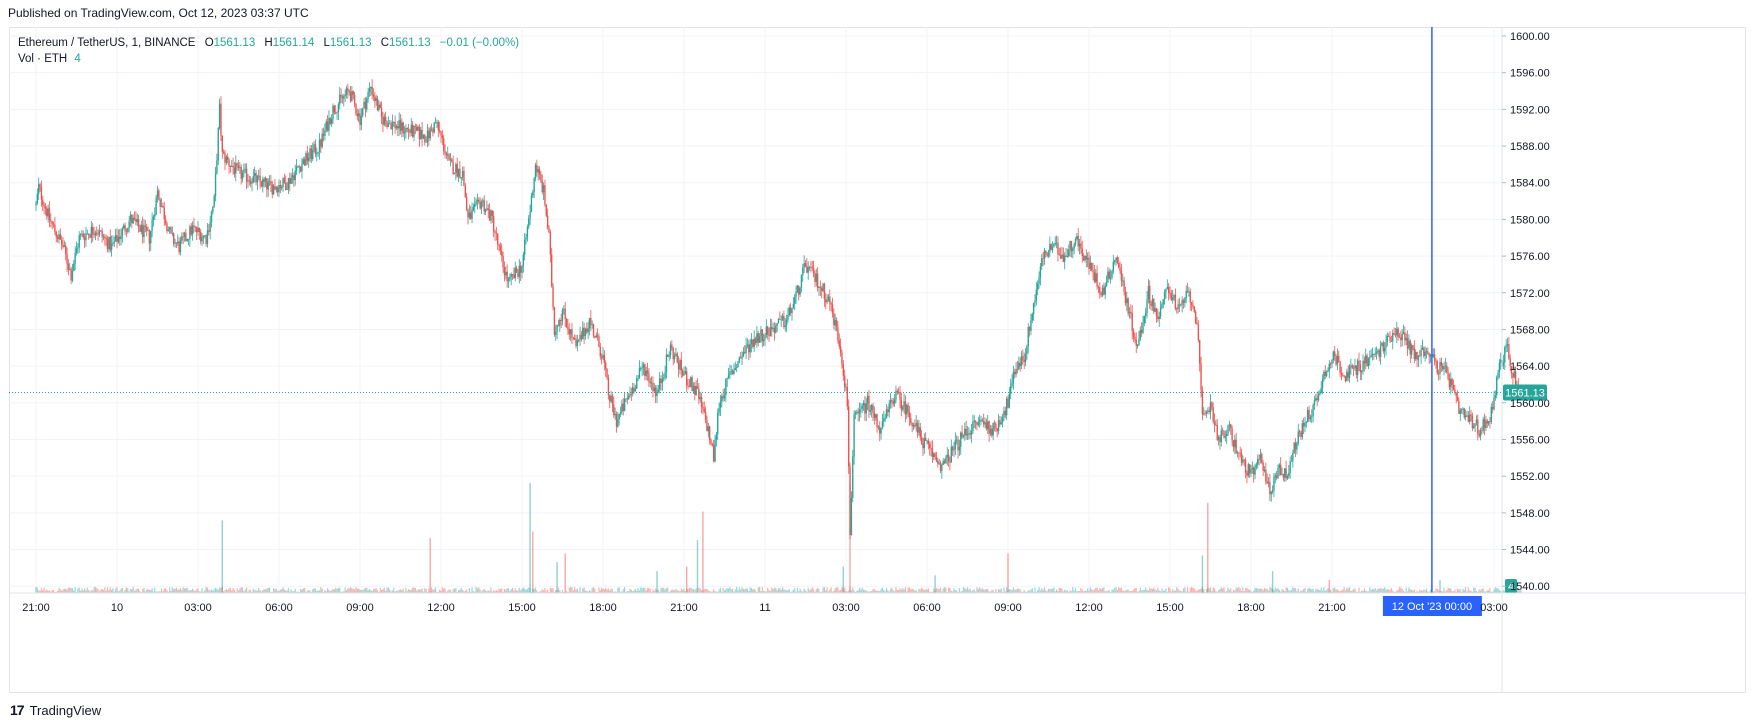  I want to click on price-tick-label: 1588.00, so click(1530, 147).